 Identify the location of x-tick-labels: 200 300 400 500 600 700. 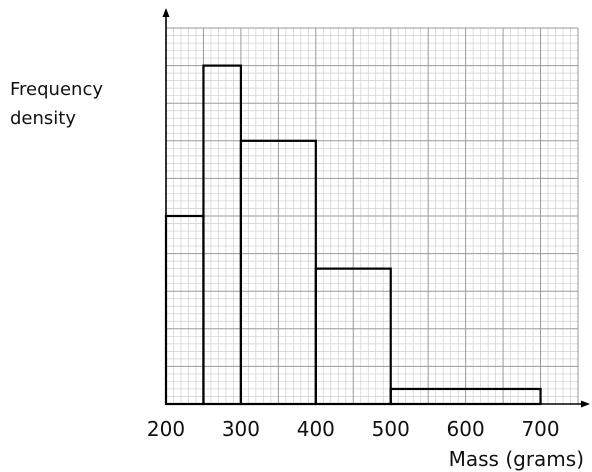
(353, 429).